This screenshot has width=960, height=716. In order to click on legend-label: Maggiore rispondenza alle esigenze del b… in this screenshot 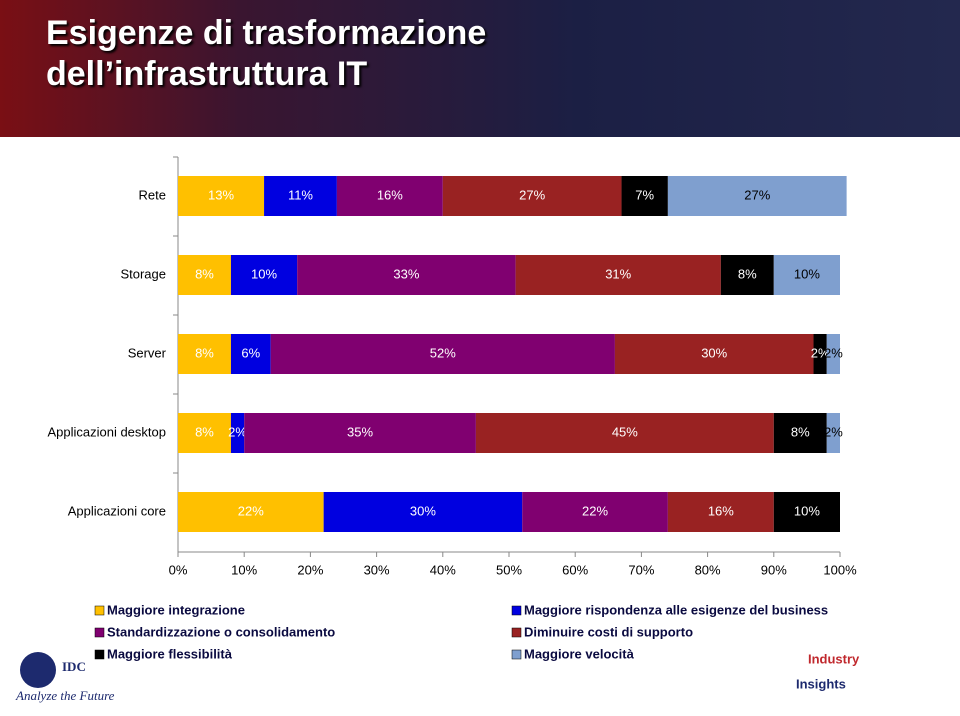, I will do `click(676, 609)`.